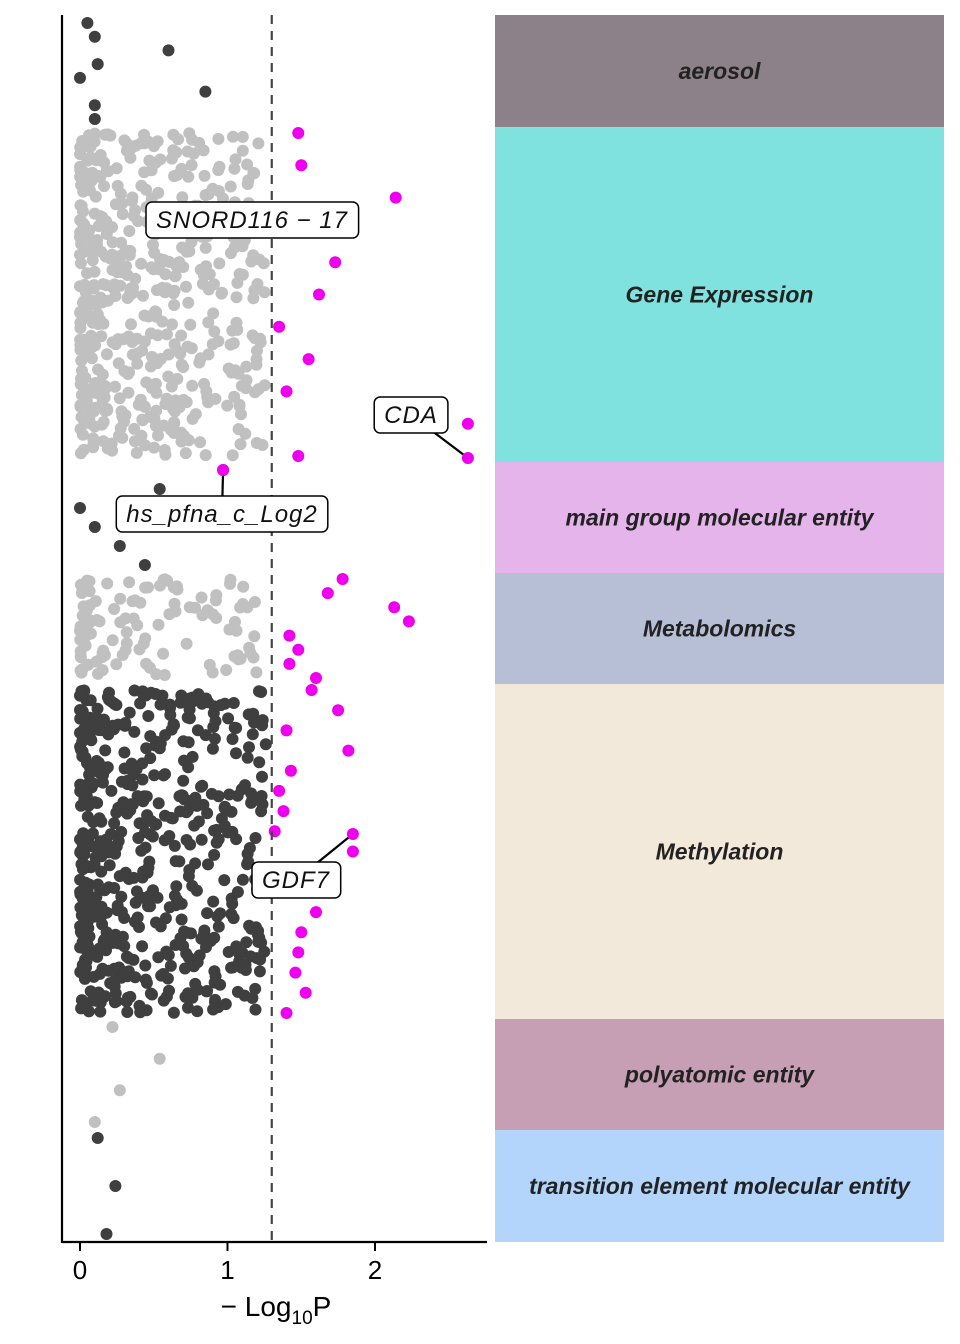  Describe the element at coordinates (80, 1270) in the screenshot. I see `x-tick-label-0: 0` at that location.